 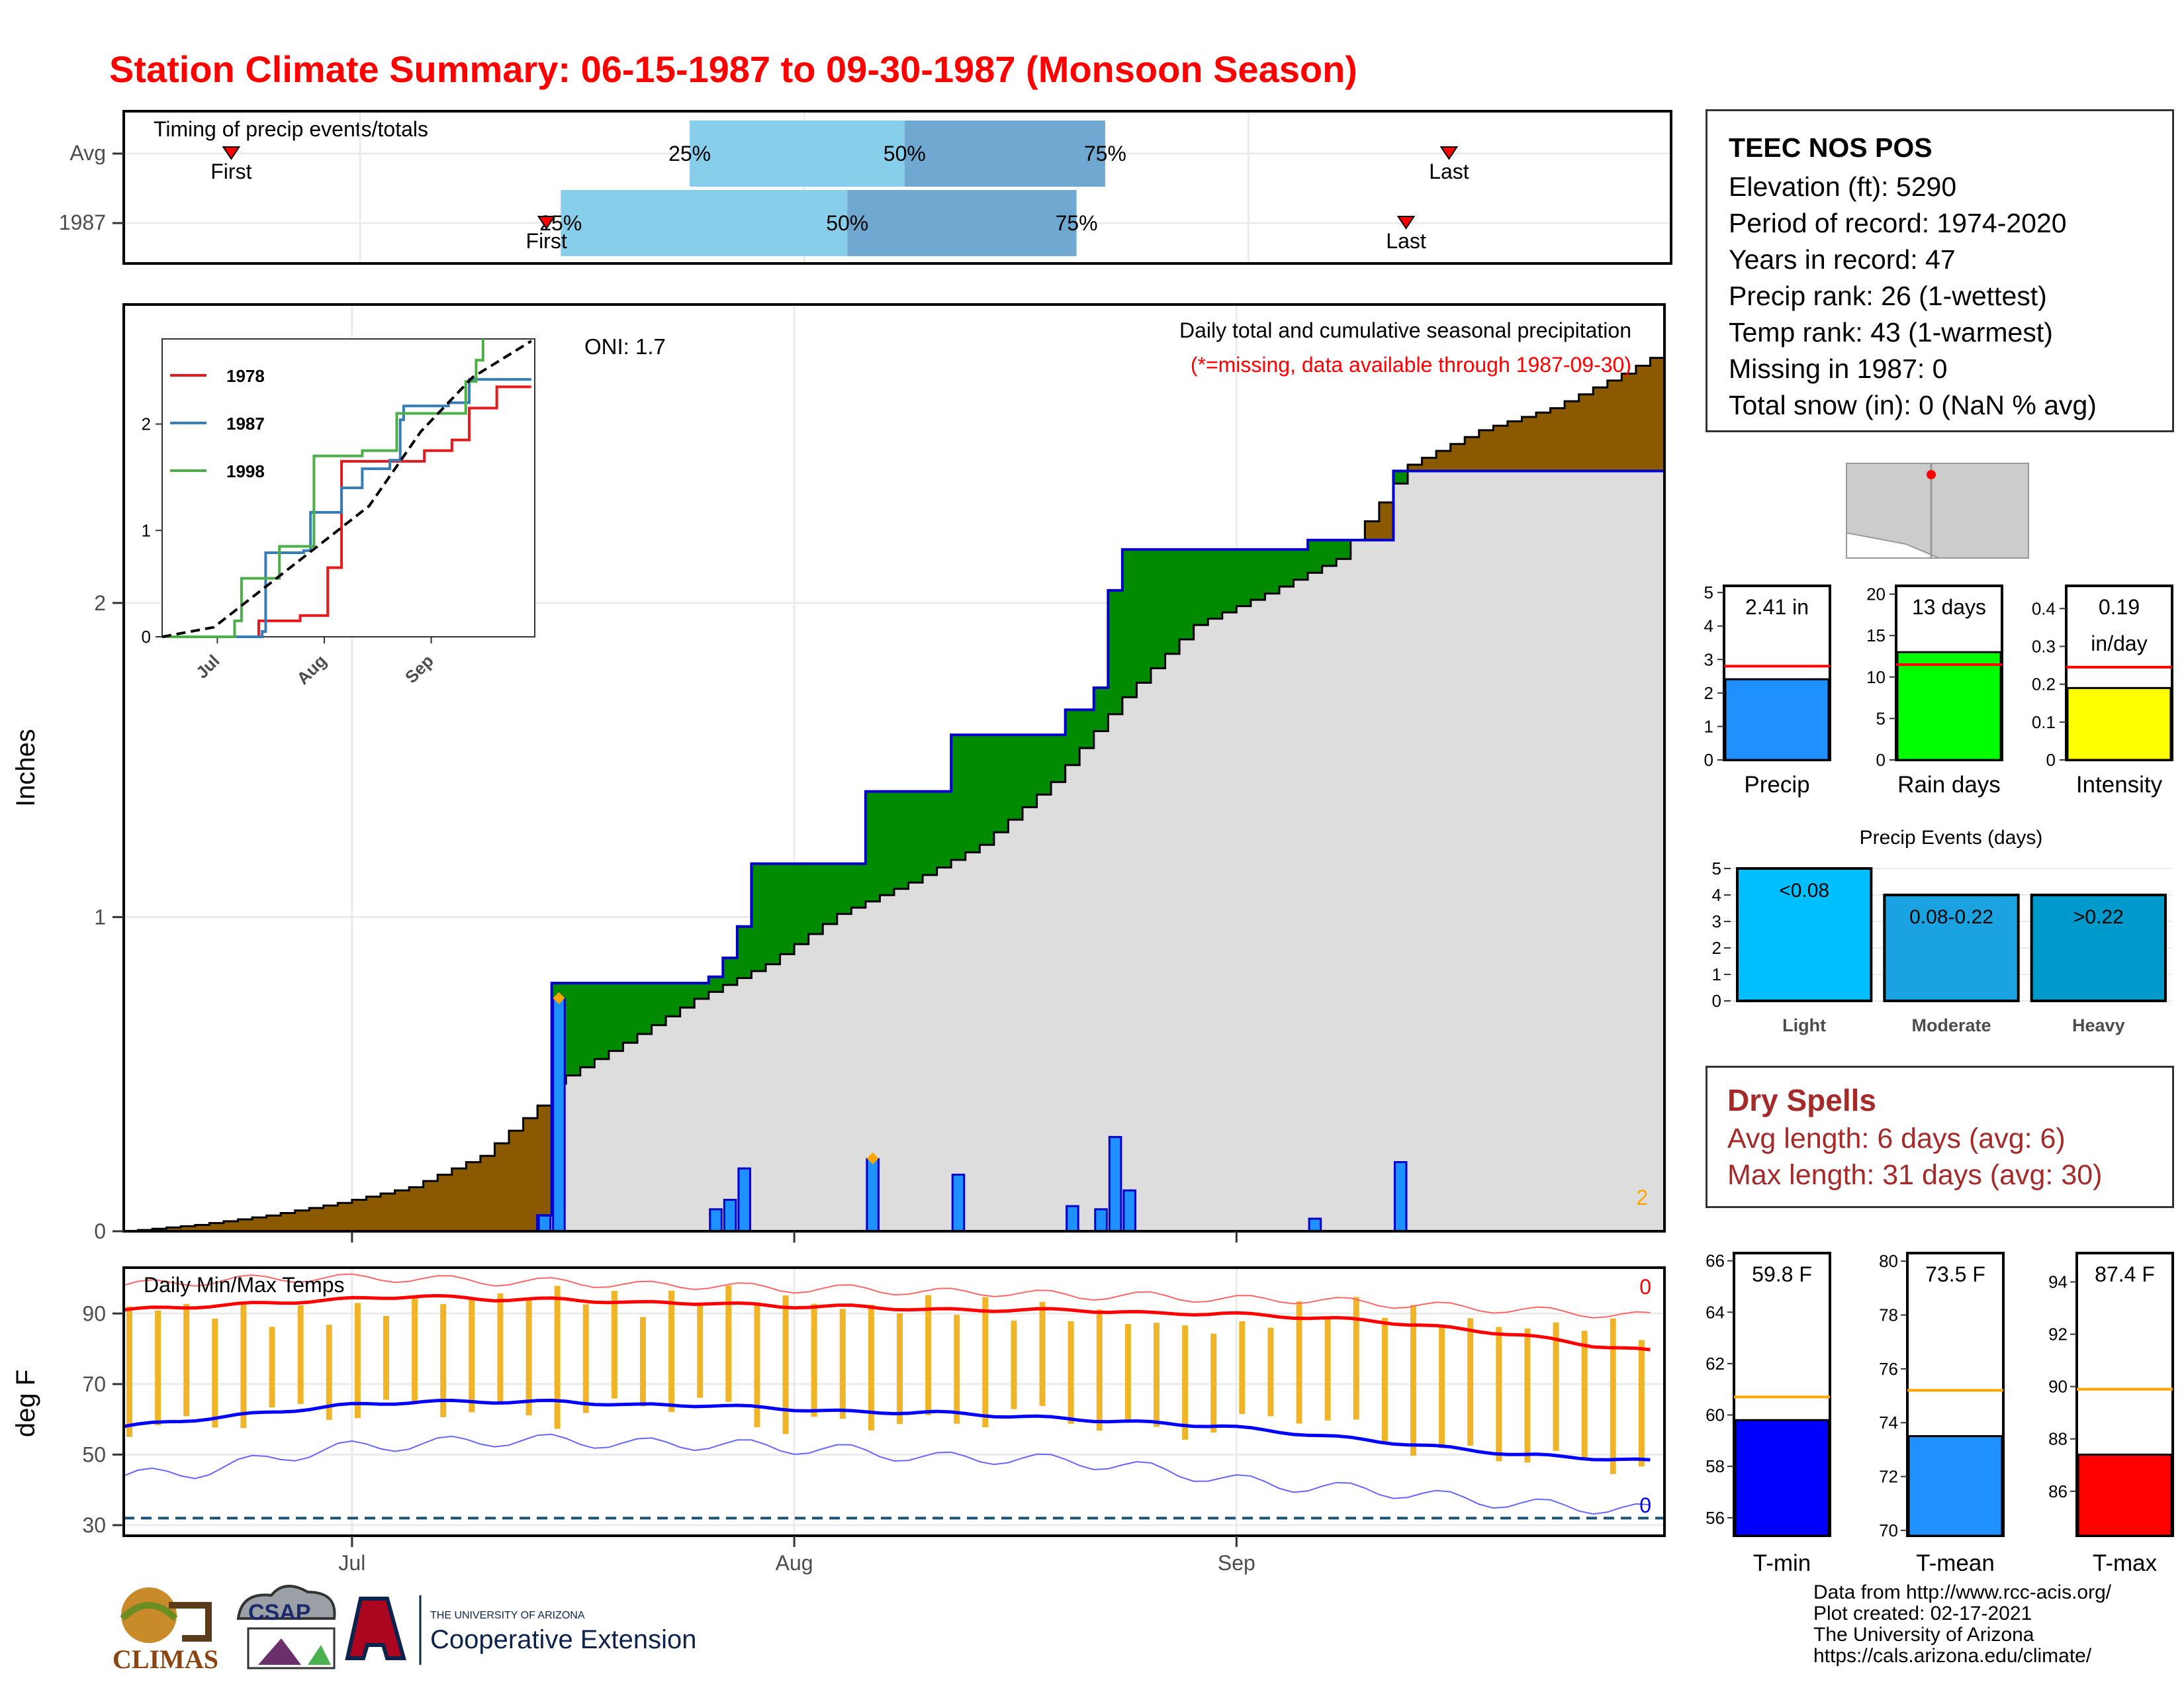 I want to click on timing-event-marker, so click(x=547, y=223).